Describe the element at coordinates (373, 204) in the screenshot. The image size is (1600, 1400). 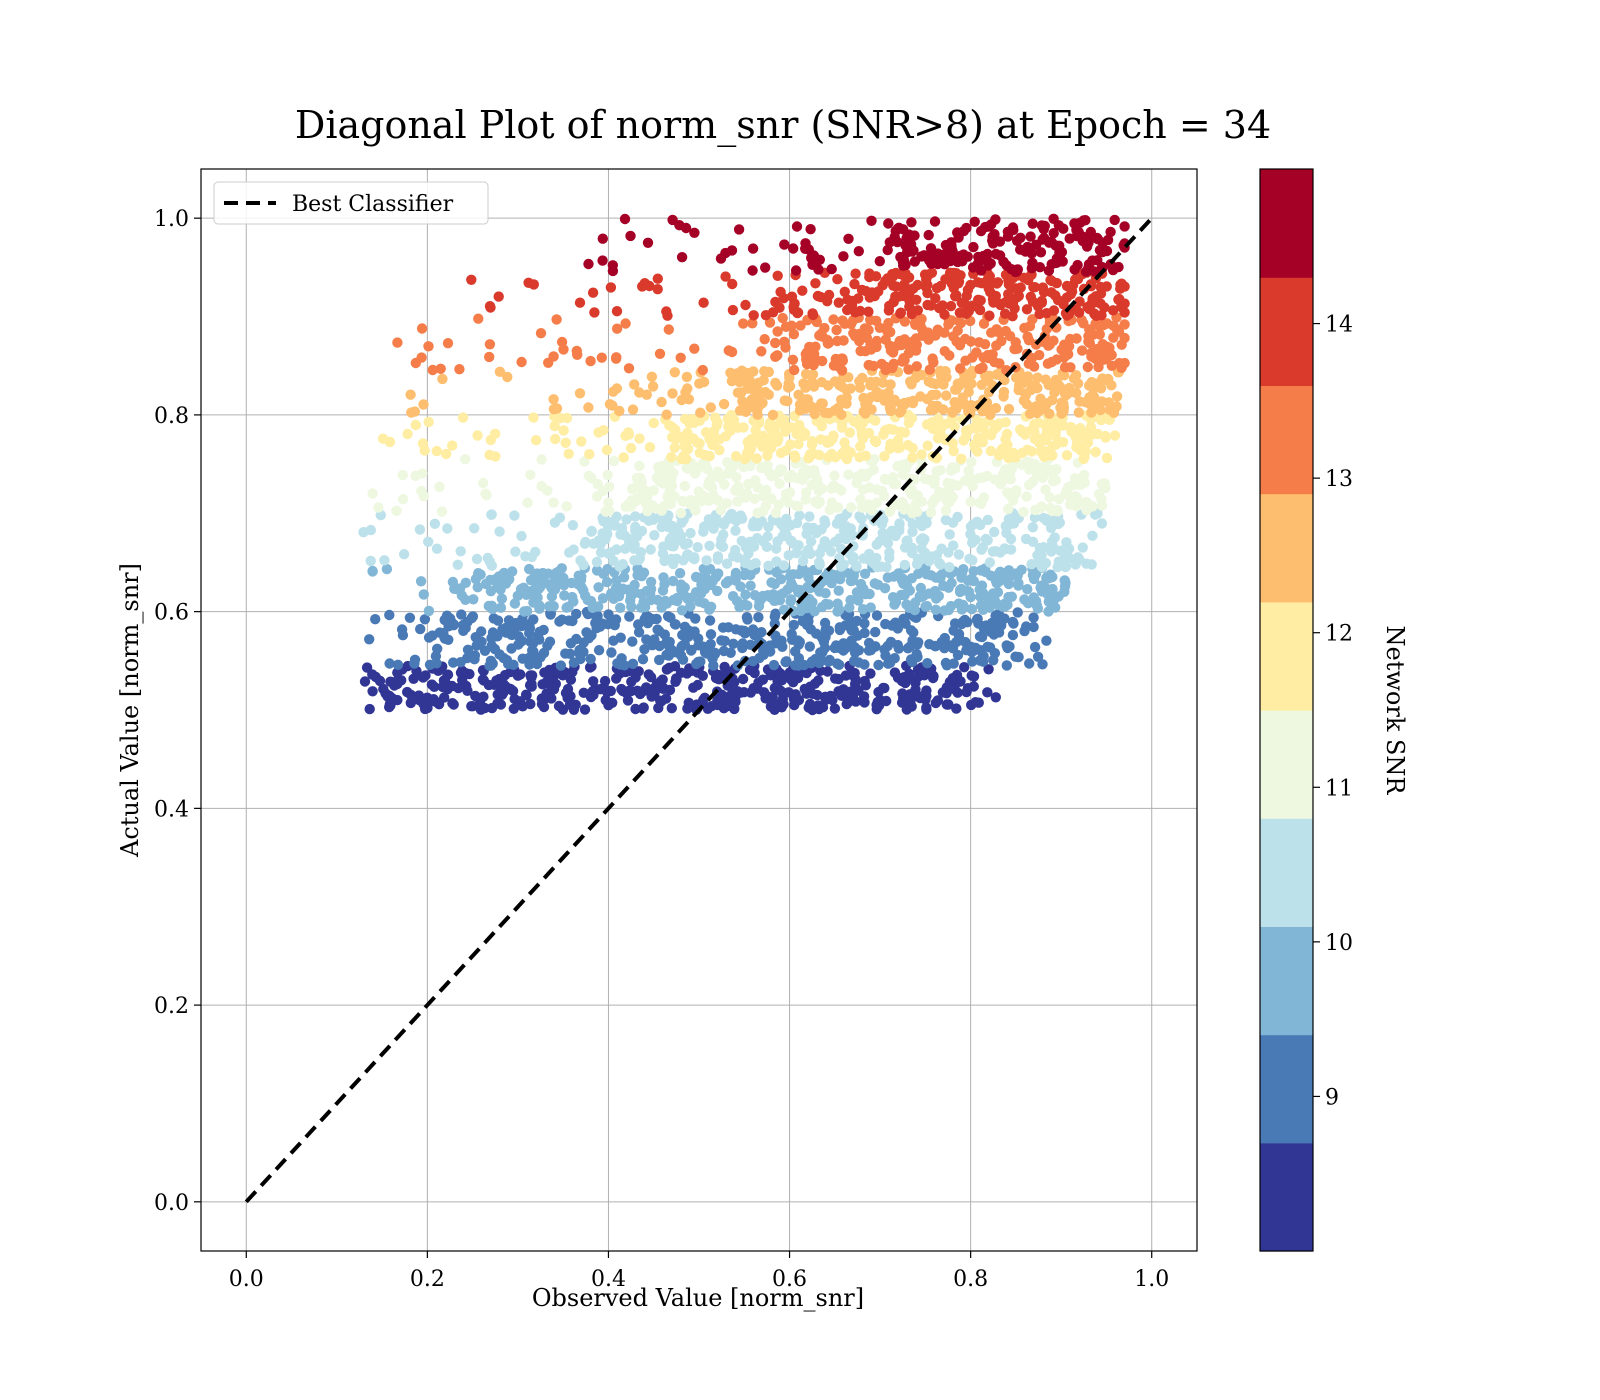
I see `legend-label: Best Classifier` at that location.